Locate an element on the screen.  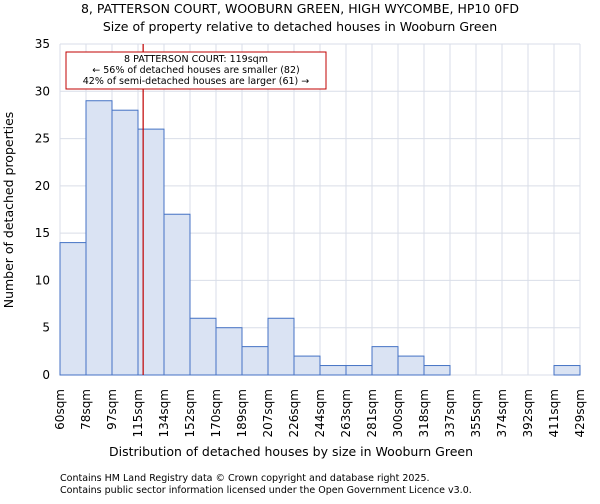
x-tick-label: 207sqm is located at coordinates (268, 413).